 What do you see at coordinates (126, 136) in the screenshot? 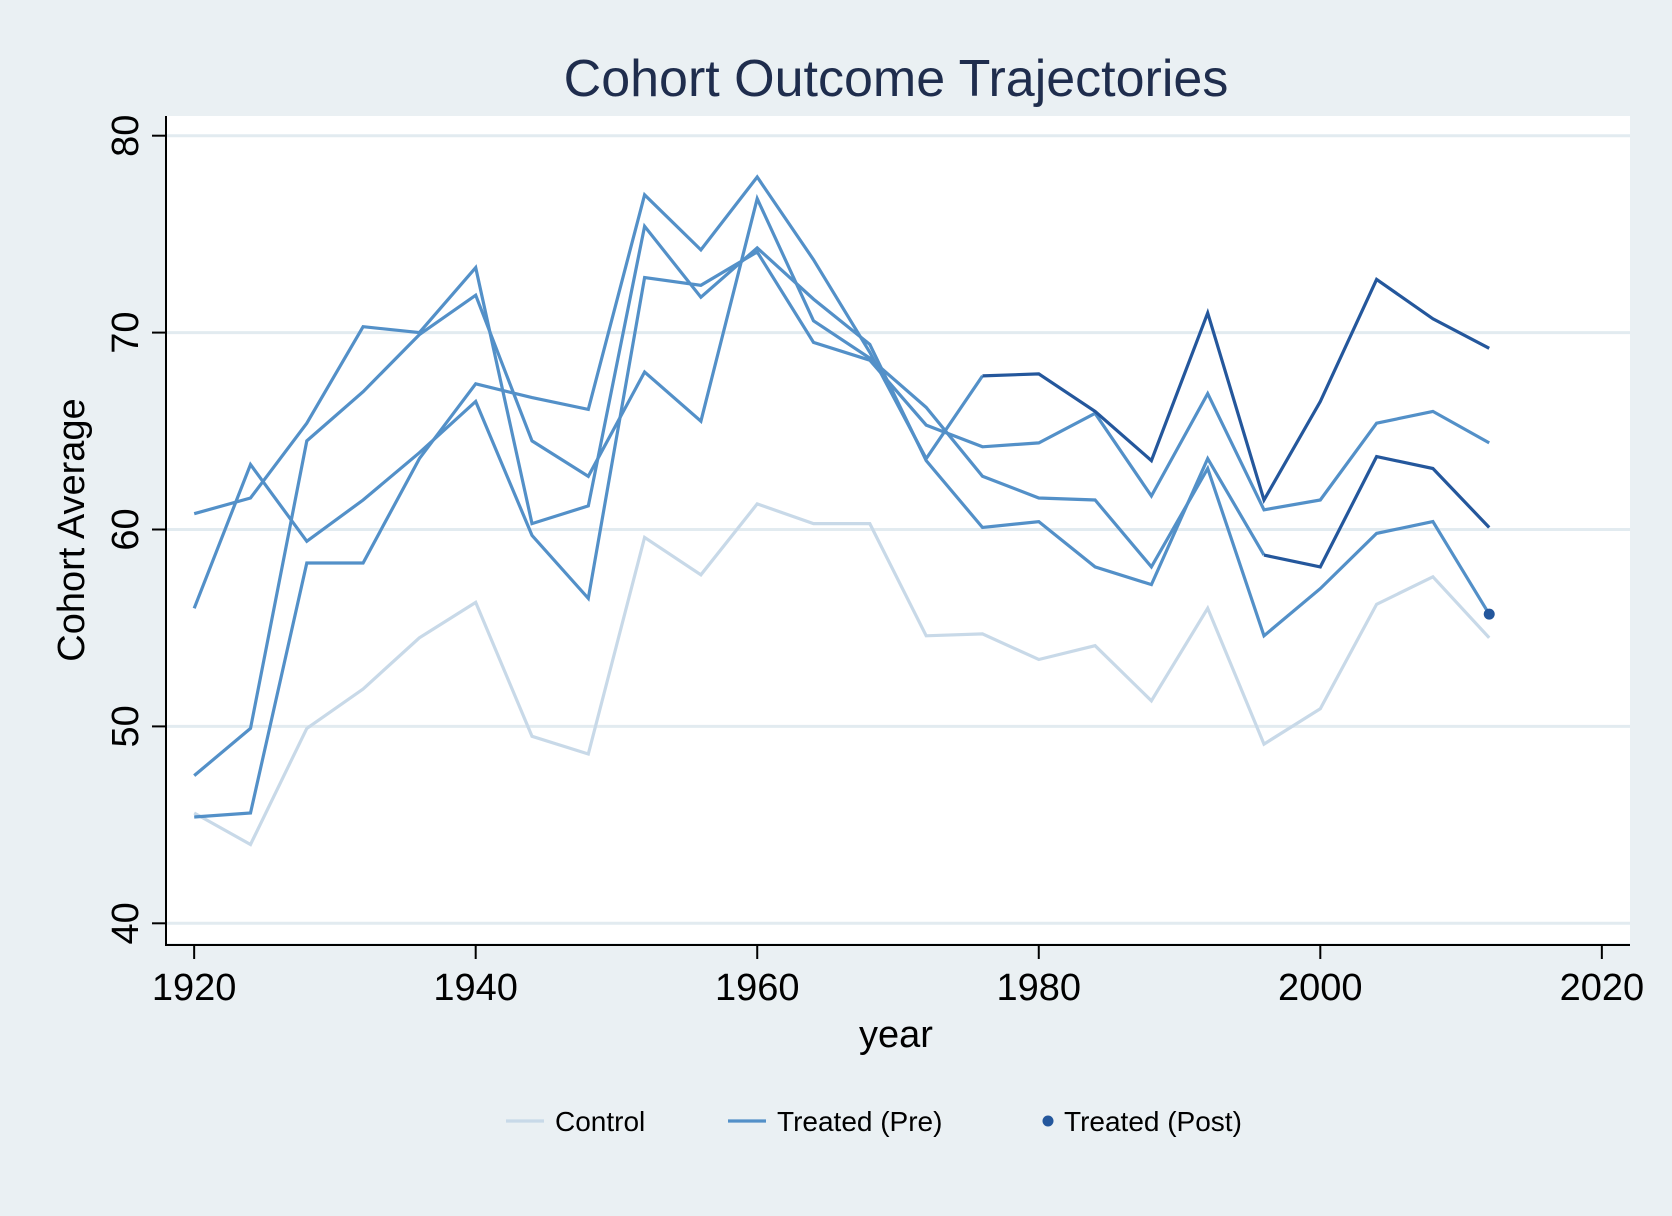
I see `y-tick-label: 80` at bounding box center [126, 136].